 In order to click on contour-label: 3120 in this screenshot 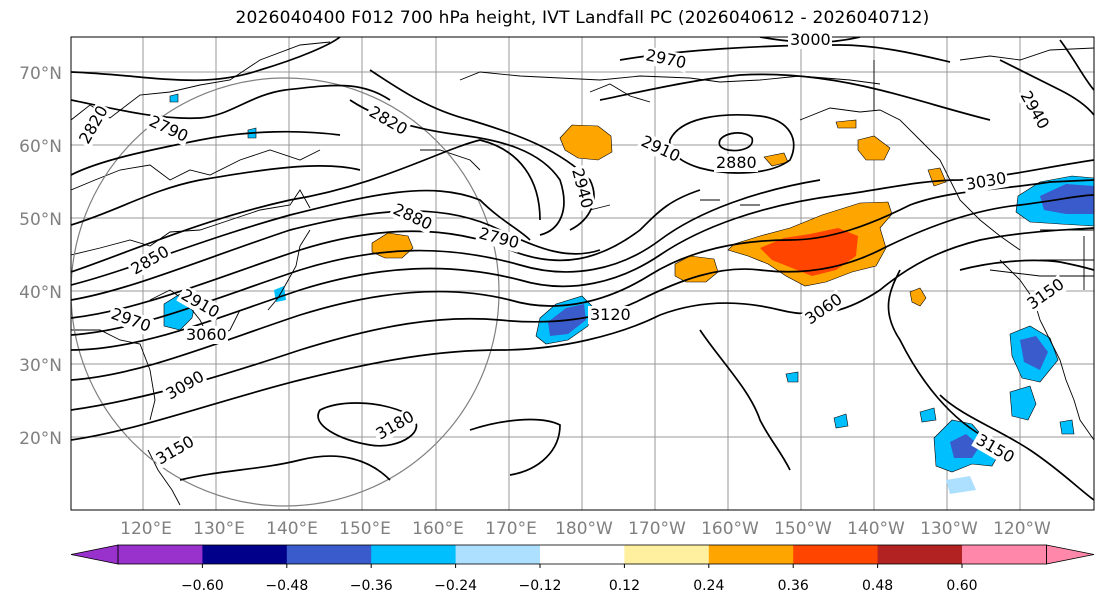, I will do `click(610, 314)`.